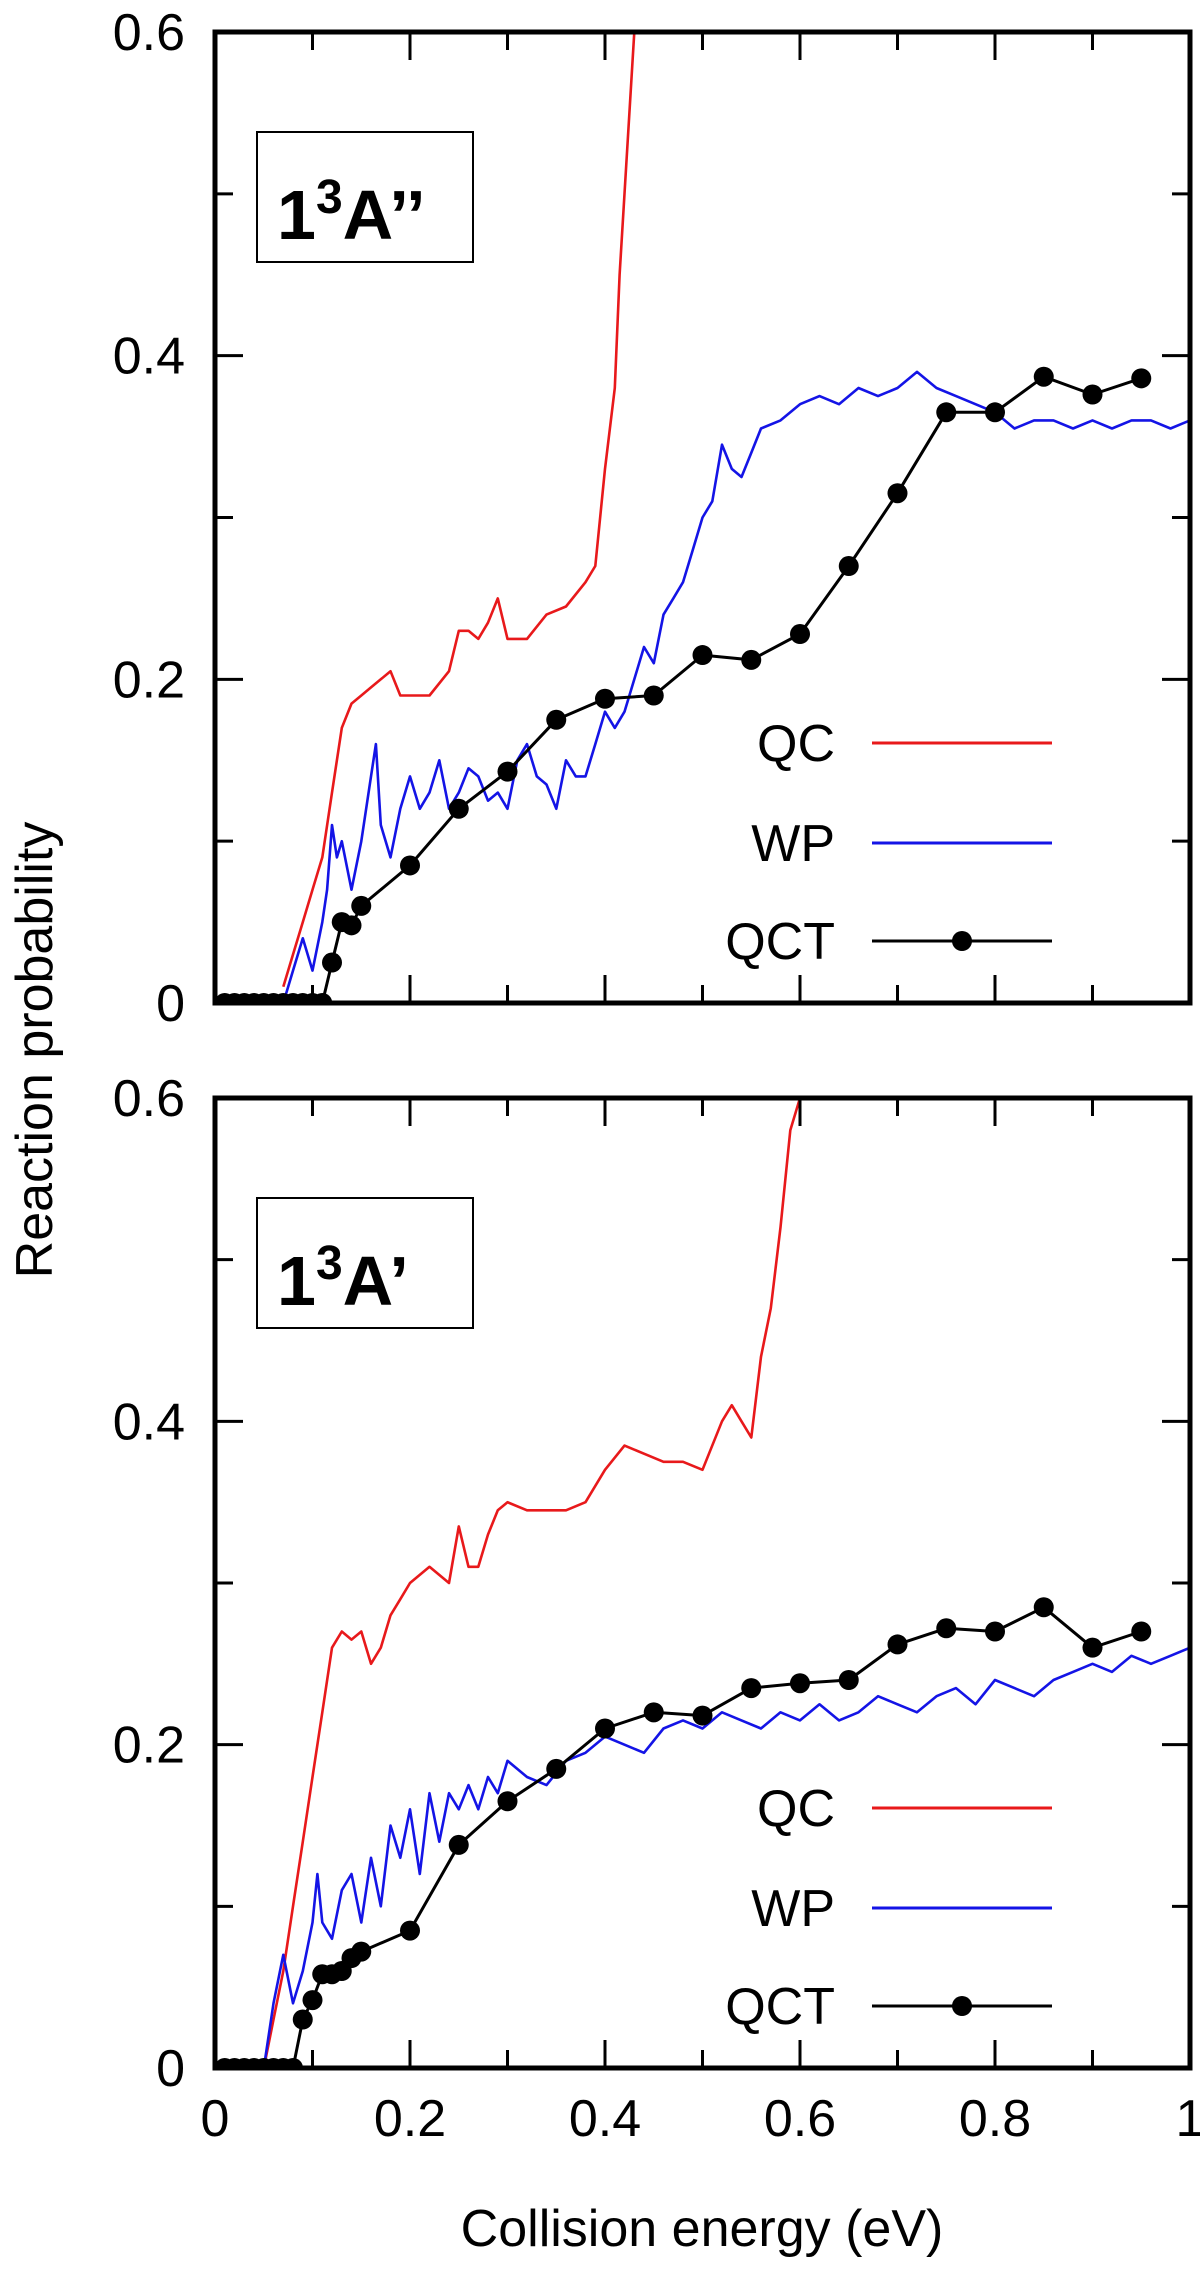 This screenshot has height=2271, width=1200. I want to click on panel-label-top: 13A’’, so click(365, 197).